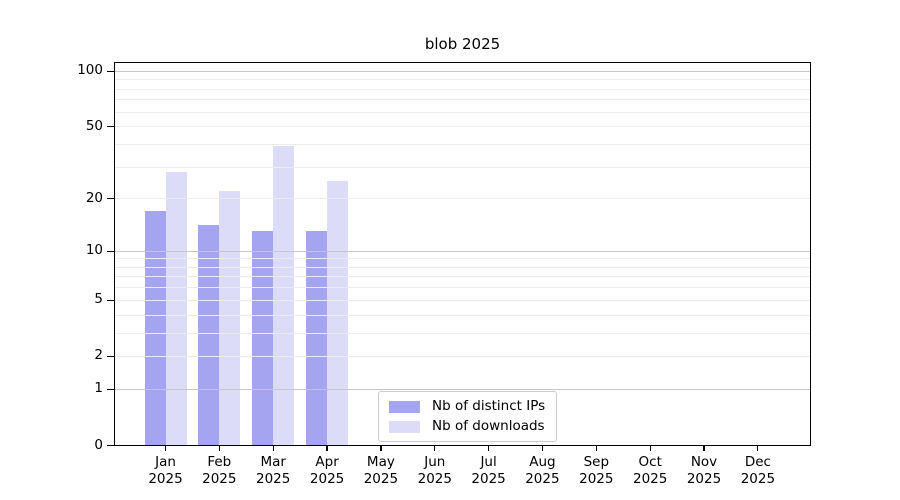 This screenshot has width=900, height=500. What do you see at coordinates (381, 470) in the screenshot?
I see `x-axis-month-label: May 2025` at bounding box center [381, 470].